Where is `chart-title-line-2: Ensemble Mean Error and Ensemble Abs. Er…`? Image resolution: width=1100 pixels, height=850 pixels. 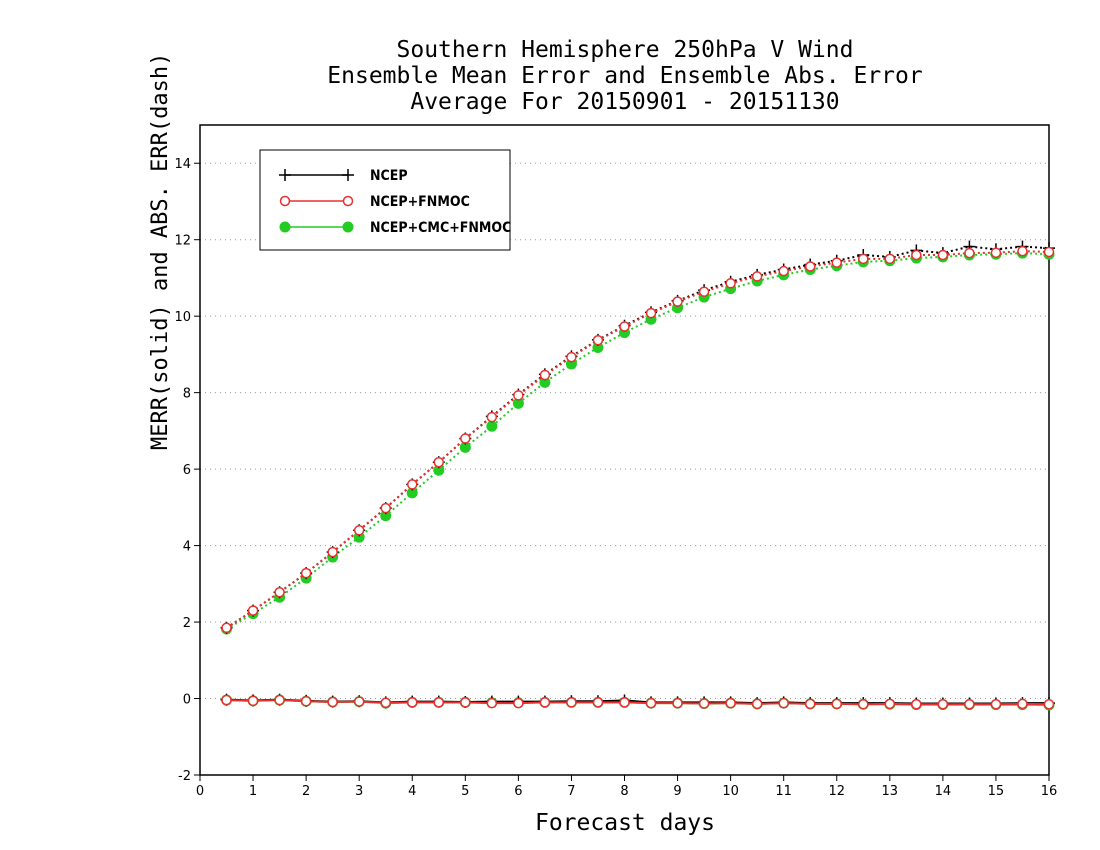 chart-title-line-2: Ensemble Mean Error and Ensemble Abs. Er… is located at coordinates (625, 76).